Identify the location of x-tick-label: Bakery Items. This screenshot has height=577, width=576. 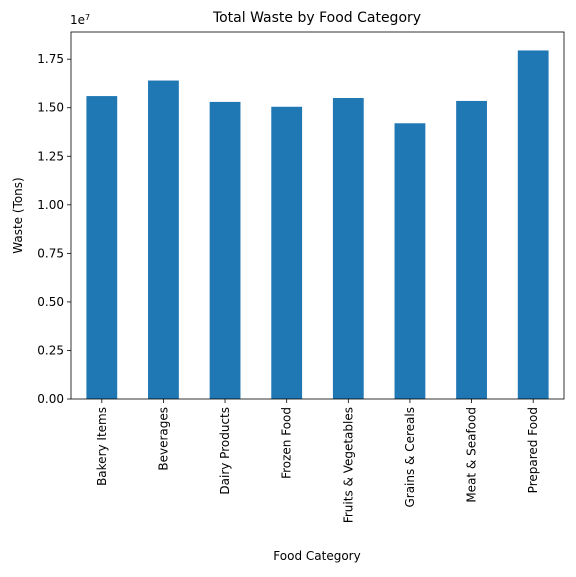
(102, 446).